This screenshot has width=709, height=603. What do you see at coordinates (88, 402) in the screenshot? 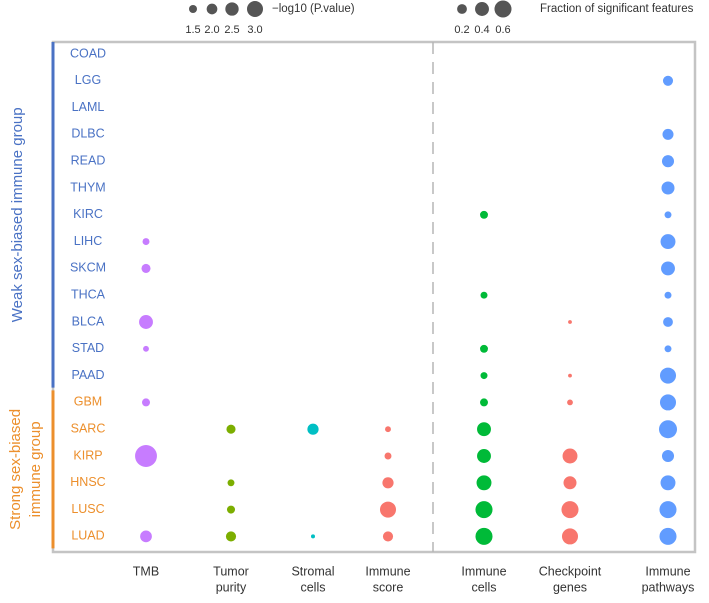
I see `row-label: GBM` at bounding box center [88, 402].